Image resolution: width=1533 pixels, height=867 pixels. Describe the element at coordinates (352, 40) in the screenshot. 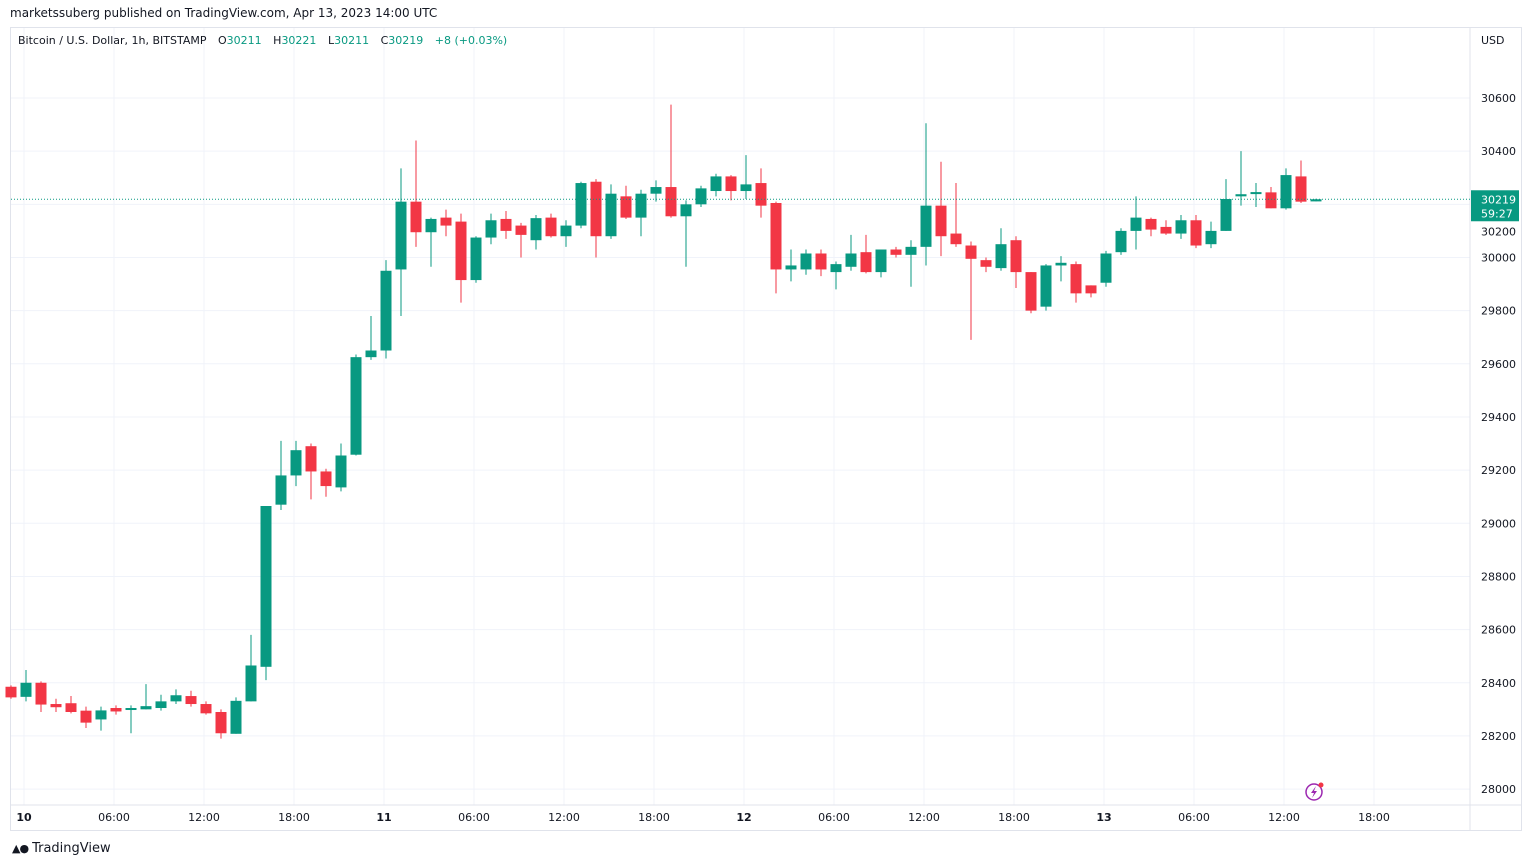

I see `low-value: 30211` at that location.